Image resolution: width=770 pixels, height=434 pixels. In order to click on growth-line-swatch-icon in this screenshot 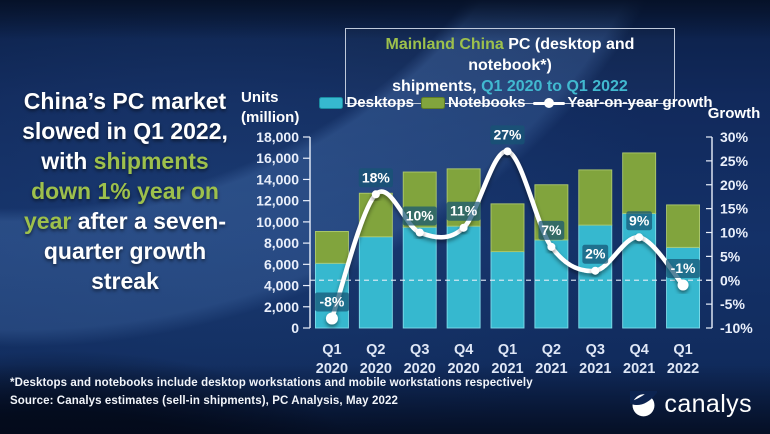, I will do `click(548, 103)`.